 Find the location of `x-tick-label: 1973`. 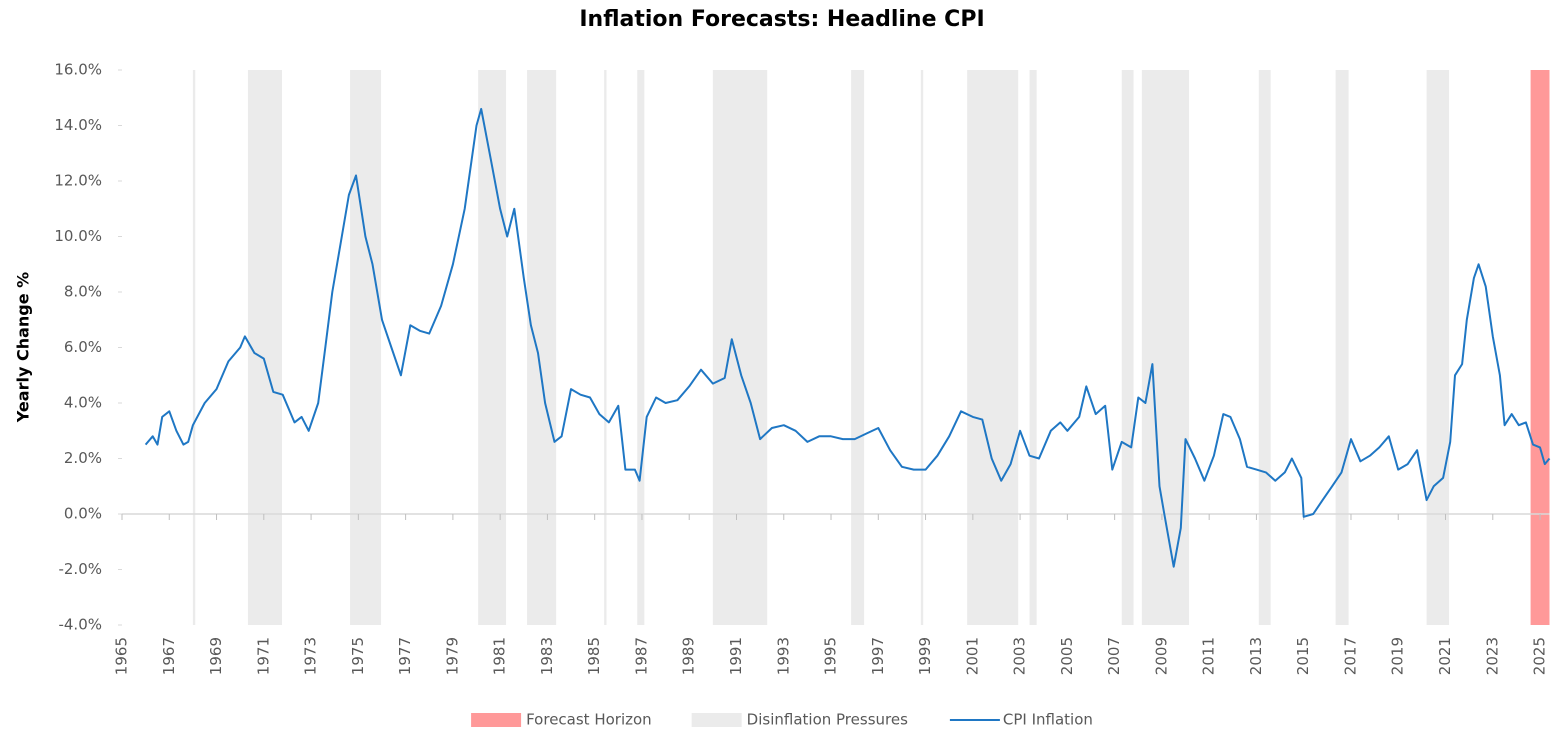

x-tick-label: 1973 is located at coordinates (311, 656).